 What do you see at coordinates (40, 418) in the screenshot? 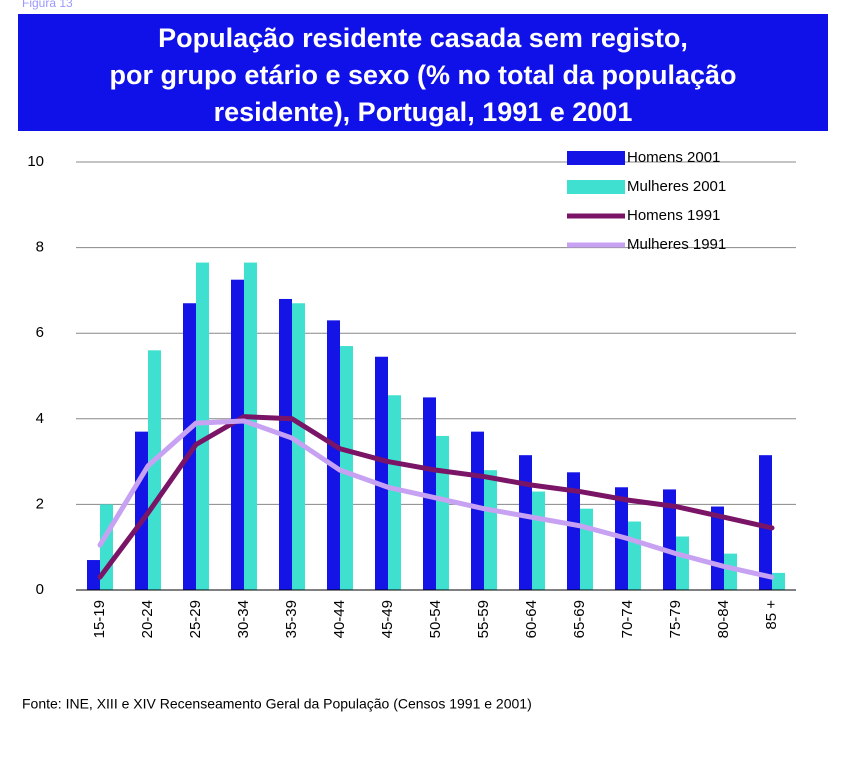
I see `y-tick-label: 4` at bounding box center [40, 418].